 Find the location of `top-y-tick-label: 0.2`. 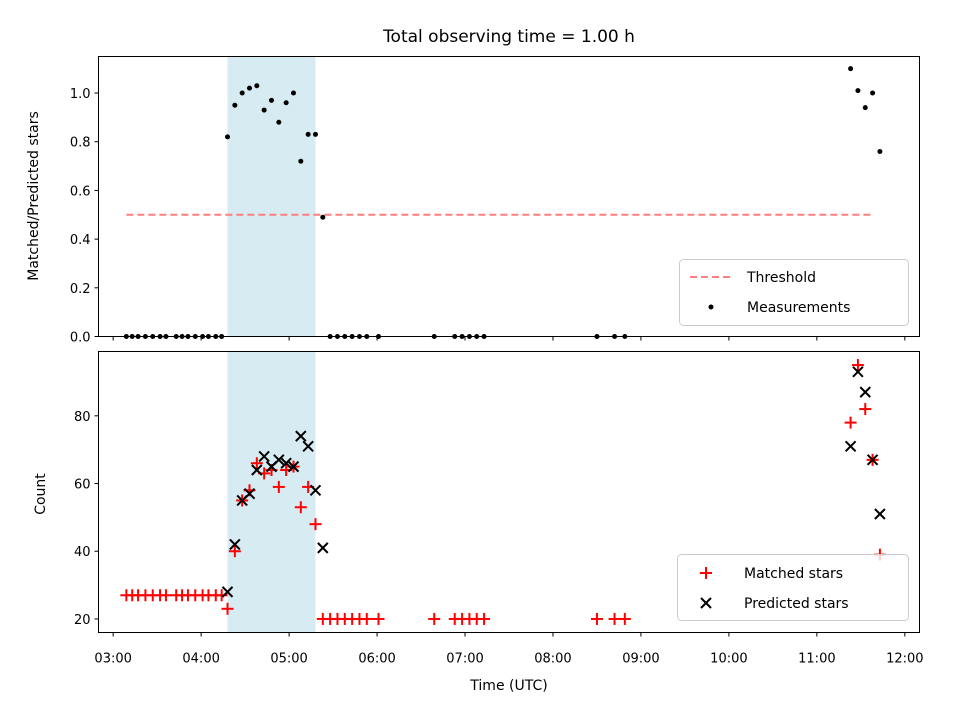

top-y-tick-label: 0.2 is located at coordinates (80, 289).